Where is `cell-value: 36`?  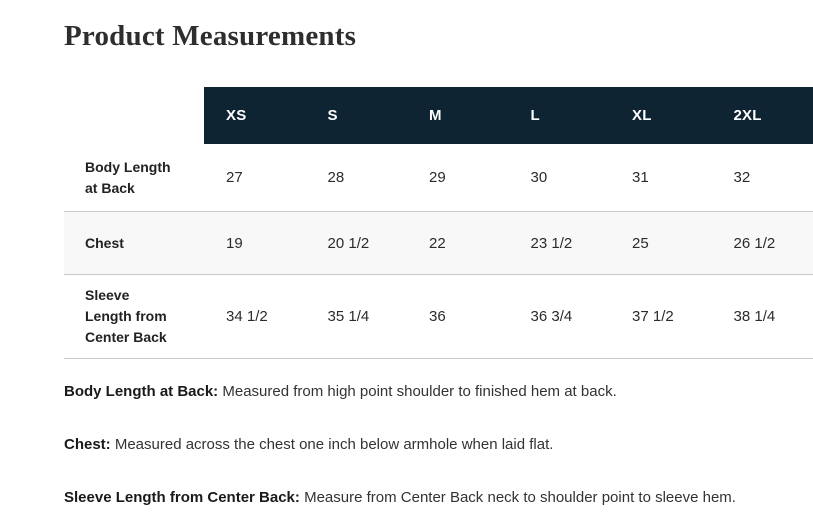 cell-value: 36 is located at coordinates (437, 316).